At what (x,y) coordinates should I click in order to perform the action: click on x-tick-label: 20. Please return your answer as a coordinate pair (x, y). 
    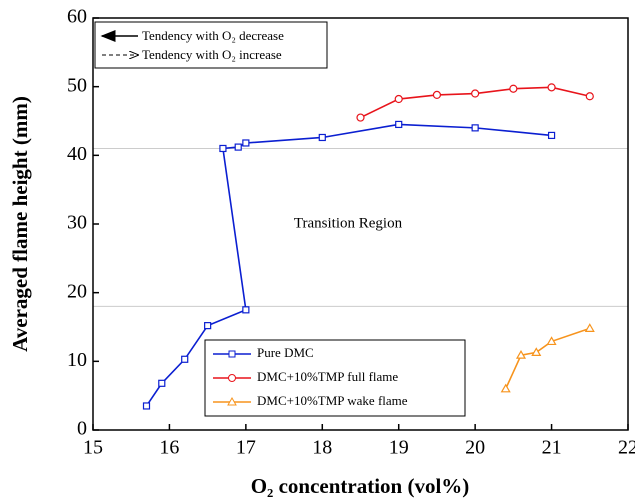
    Looking at the image, I should click on (475, 448).